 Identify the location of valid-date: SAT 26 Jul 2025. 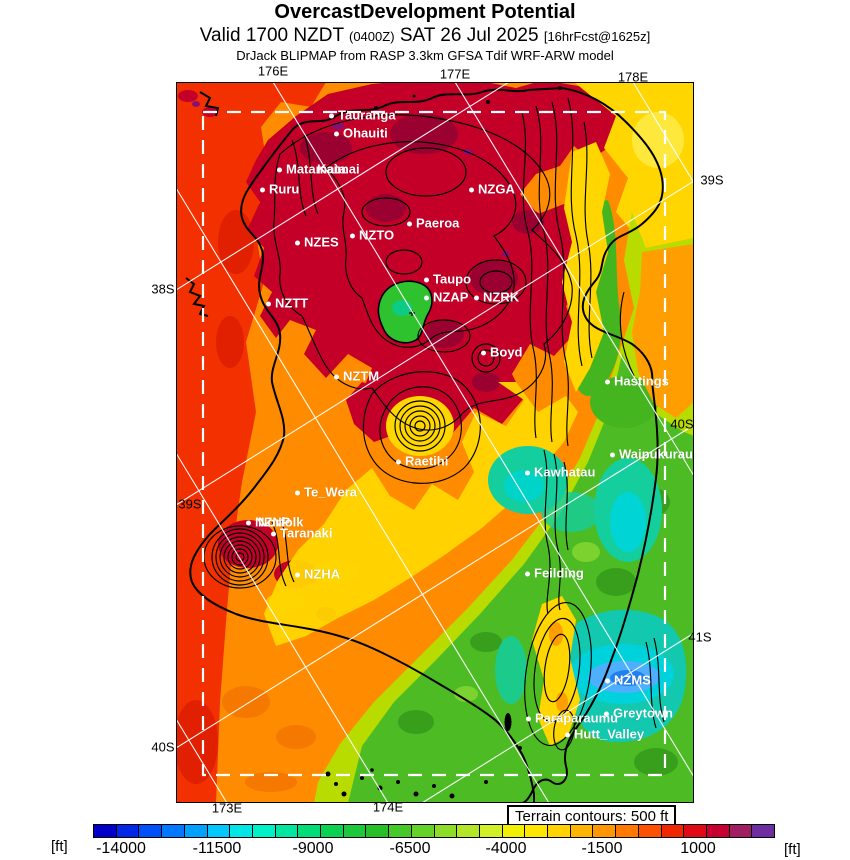
(469, 35).